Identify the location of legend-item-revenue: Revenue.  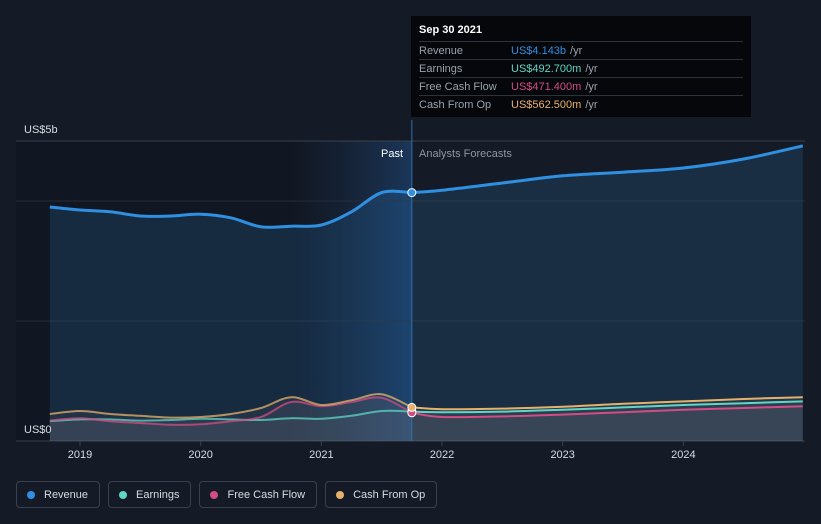
(58, 494).